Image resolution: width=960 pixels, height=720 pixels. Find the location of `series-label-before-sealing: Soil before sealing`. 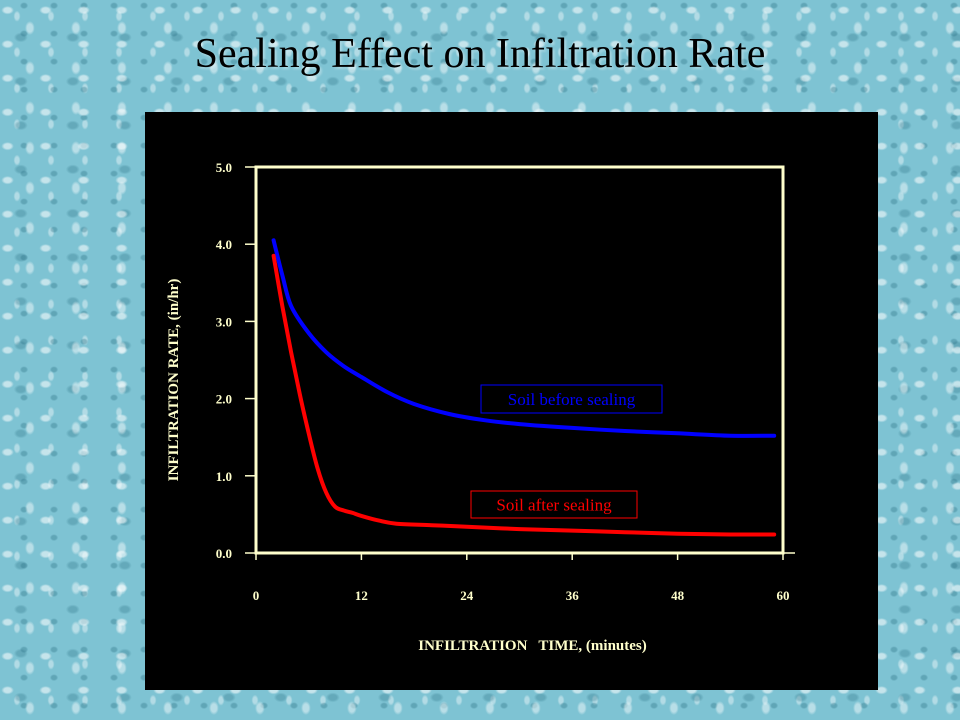

series-label-before-sealing: Soil before sealing is located at coordinates (572, 399).